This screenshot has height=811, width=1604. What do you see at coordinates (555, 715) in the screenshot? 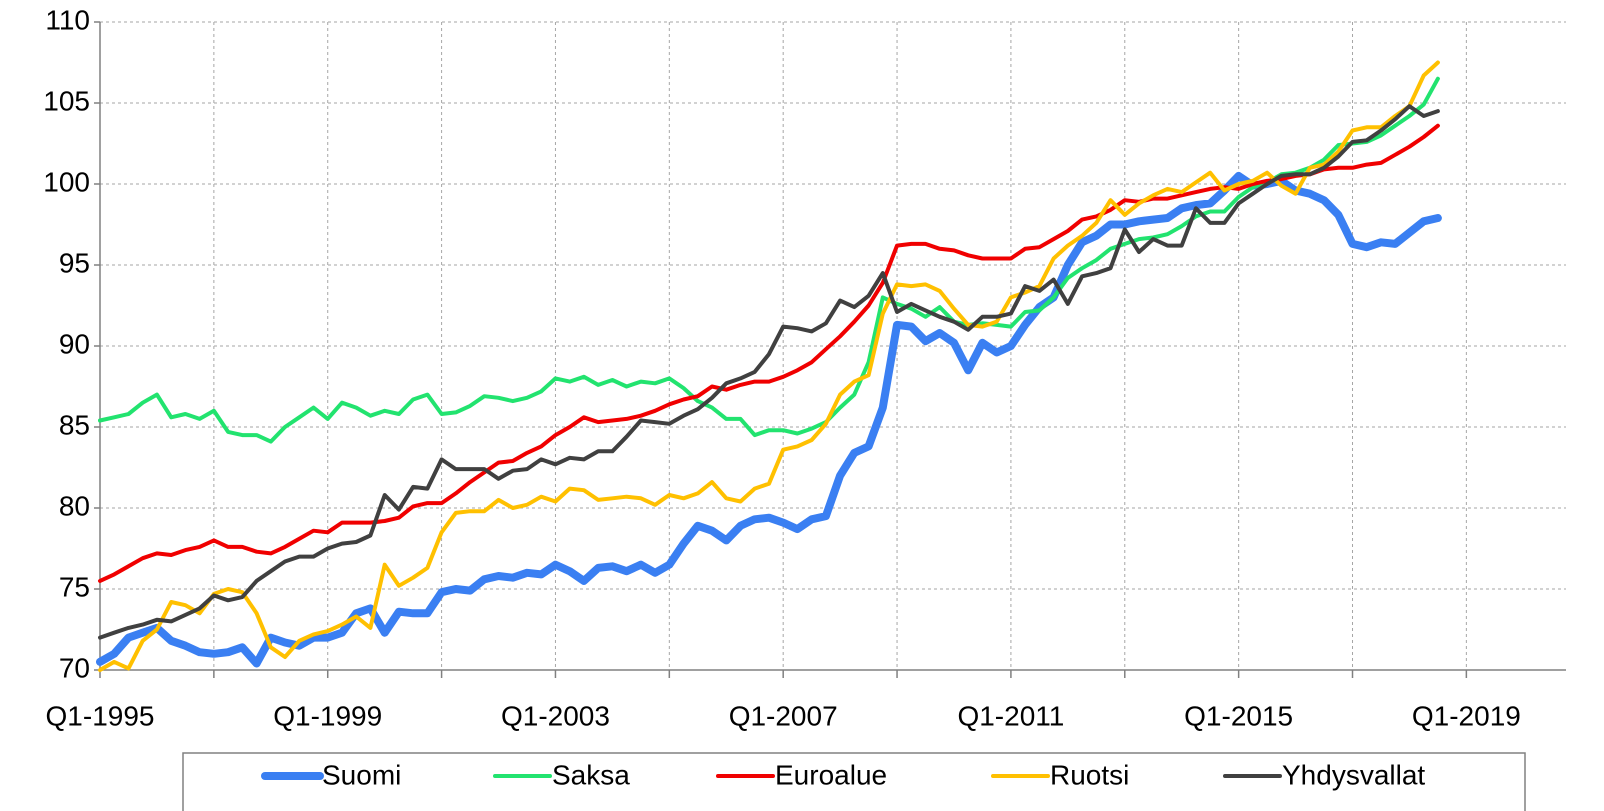
I see `x-tick-label: Q1-2003` at bounding box center [555, 715].